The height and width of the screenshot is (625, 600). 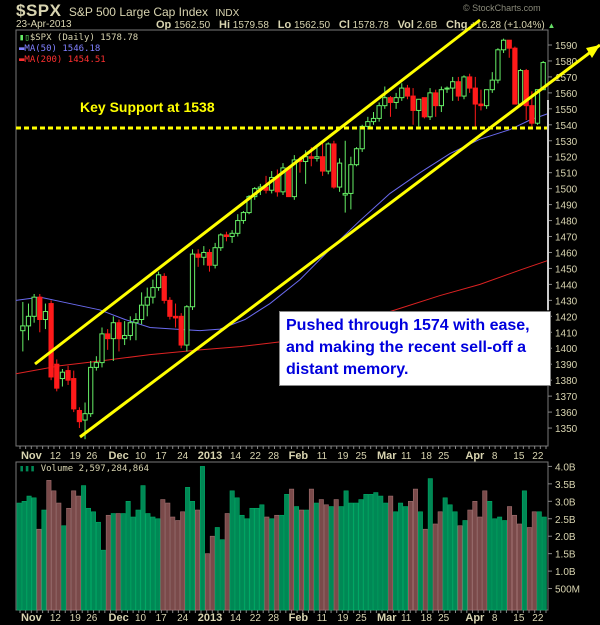 What do you see at coordinates (427, 25) in the screenshot?
I see `volume-value: 2.6B` at bounding box center [427, 25].